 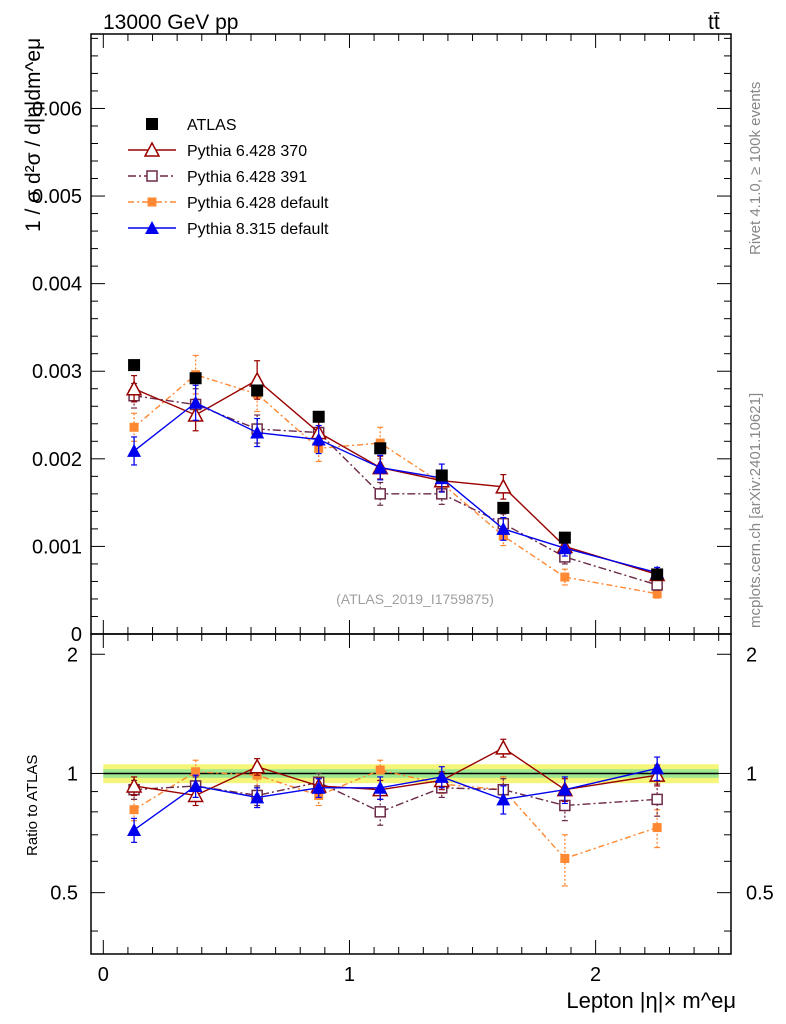 What do you see at coordinates (349, 975) in the screenshot?
I see `x-tick-label: 1` at bounding box center [349, 975].